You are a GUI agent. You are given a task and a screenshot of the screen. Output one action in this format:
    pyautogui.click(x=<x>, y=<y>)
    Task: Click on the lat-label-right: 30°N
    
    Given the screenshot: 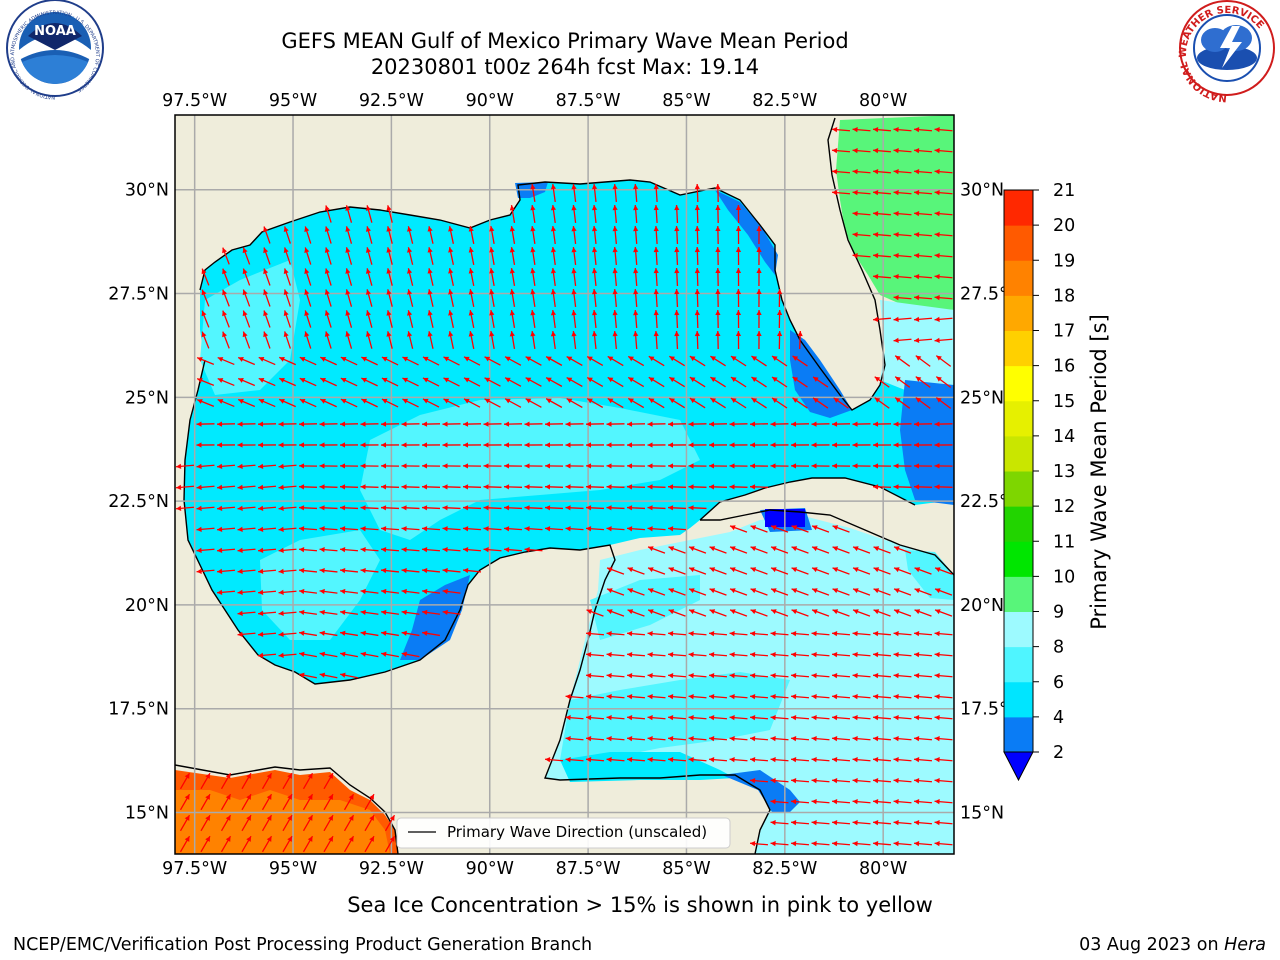 What is the action you would take?
    pyautogui.click(x=982, y=191)
    